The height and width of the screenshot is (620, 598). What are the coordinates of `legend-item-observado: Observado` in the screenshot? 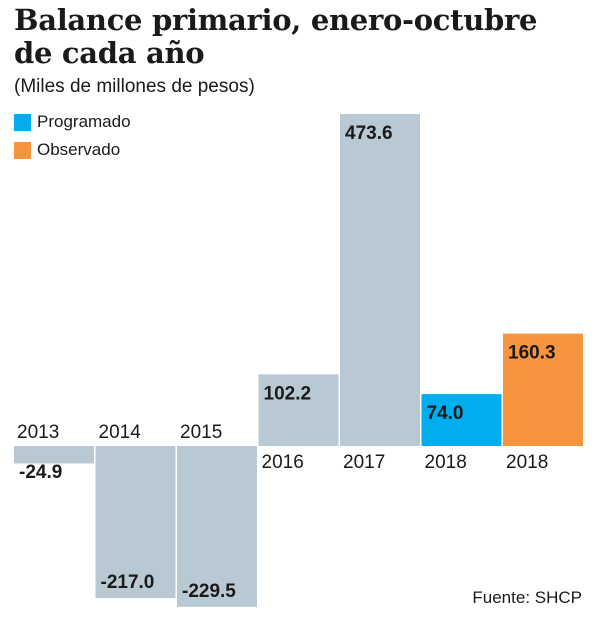 It's located at (72, 150).